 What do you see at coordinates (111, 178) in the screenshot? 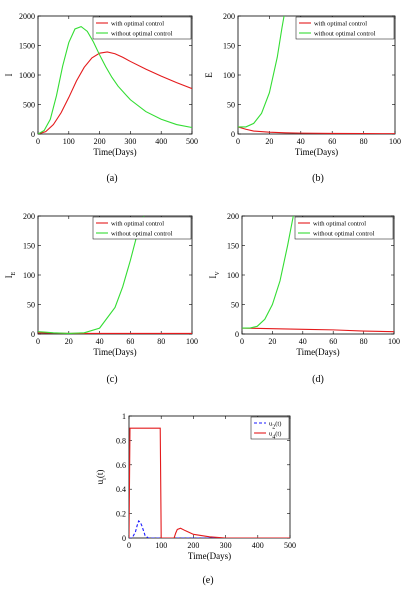
I see `panel-caption: (a)` at bounding box center [111, 178].